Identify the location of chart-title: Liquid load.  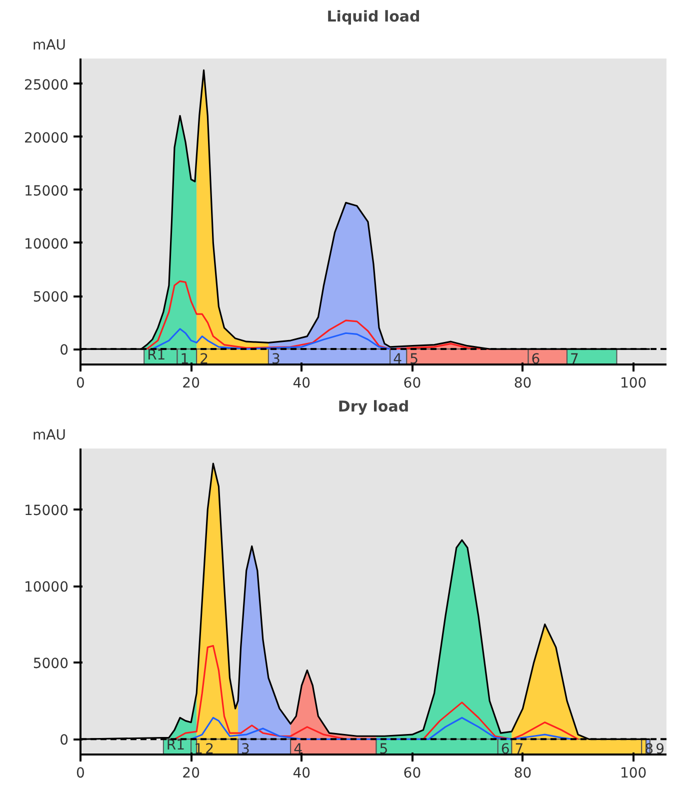
(373, 17).